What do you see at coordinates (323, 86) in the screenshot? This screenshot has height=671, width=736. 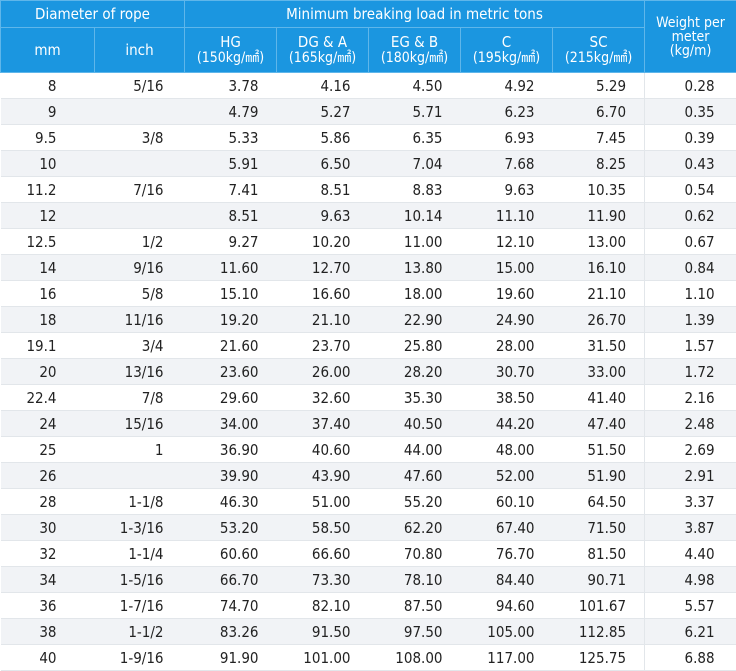 I see `cell-dg-a: 4.16` at bounding box center [323, 86].